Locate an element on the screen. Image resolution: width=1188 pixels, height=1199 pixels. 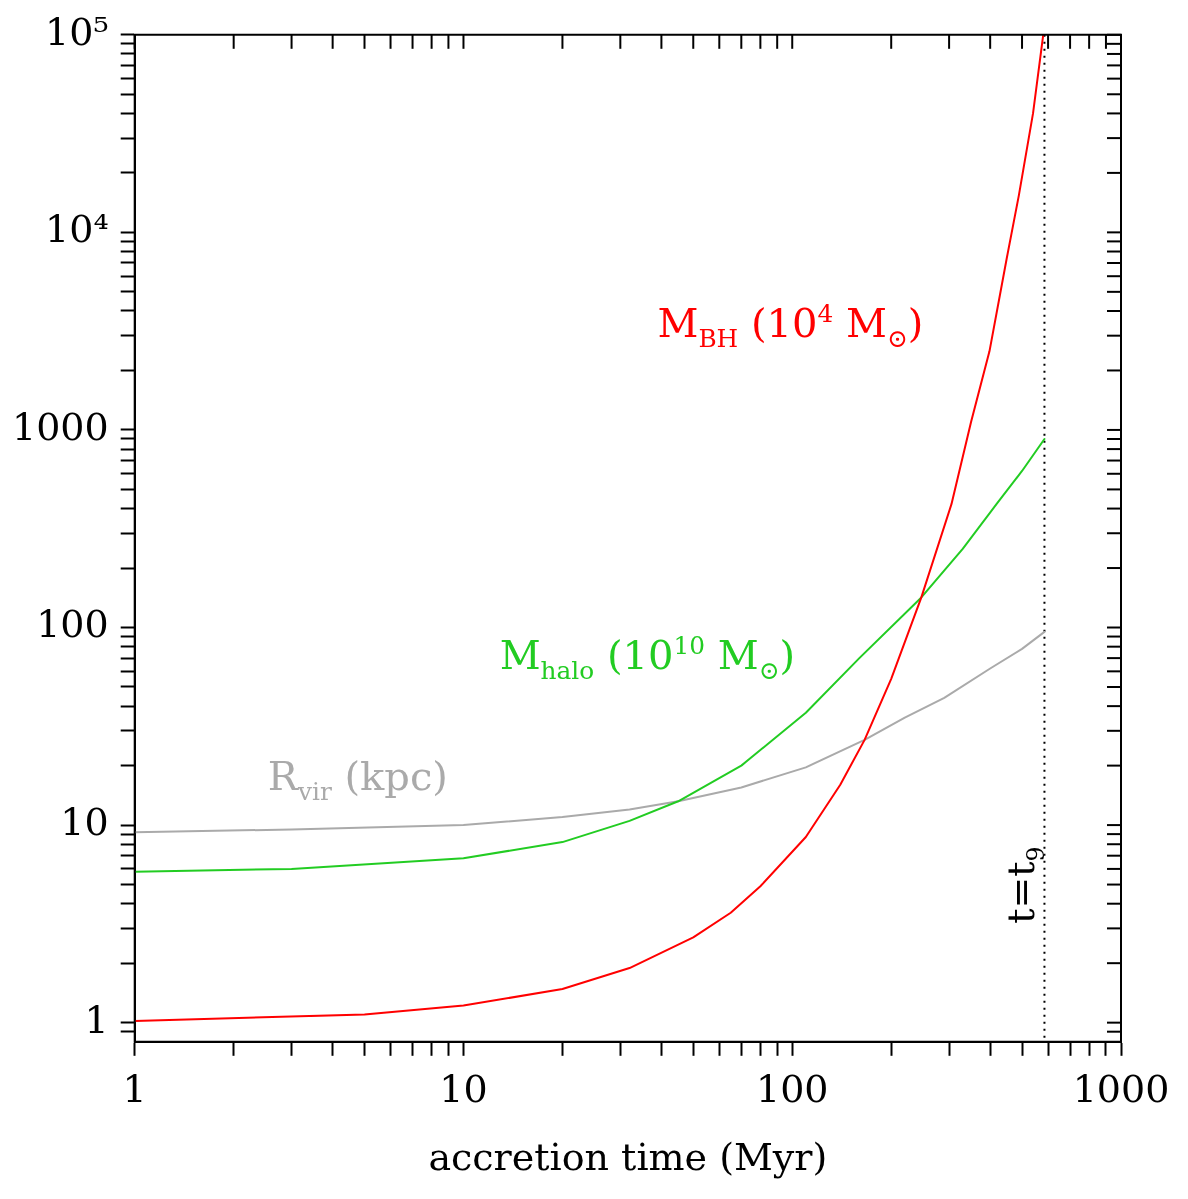
x-tick-label: 100 is located at coordinates (792, 1089).